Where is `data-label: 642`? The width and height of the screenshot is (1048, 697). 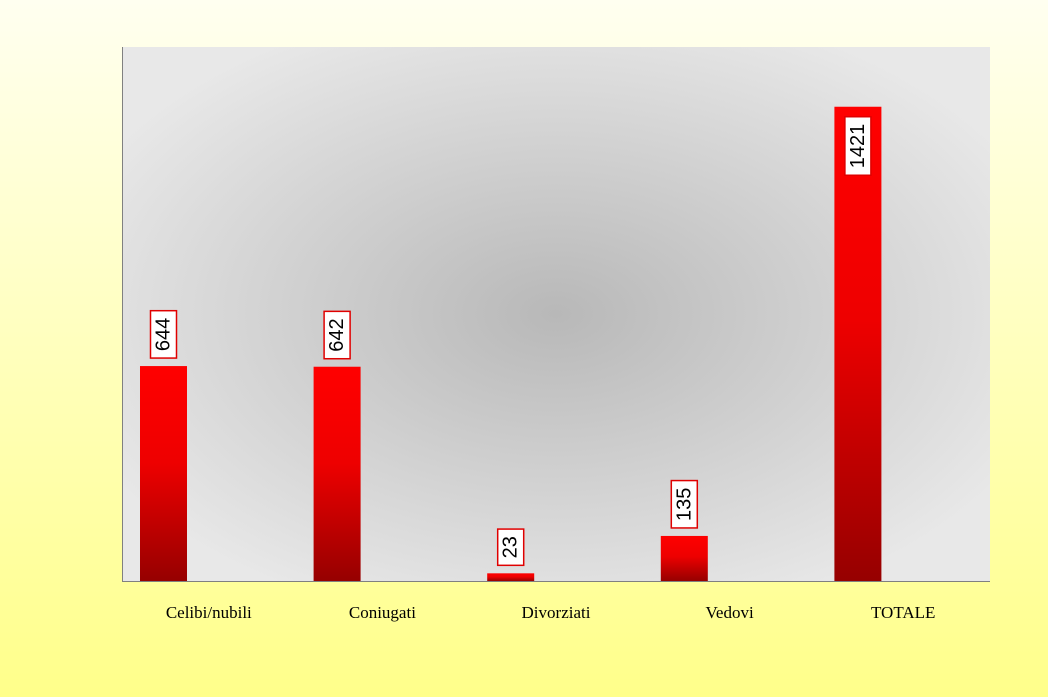
data-label: 642 is located at coordinates (337, 335).